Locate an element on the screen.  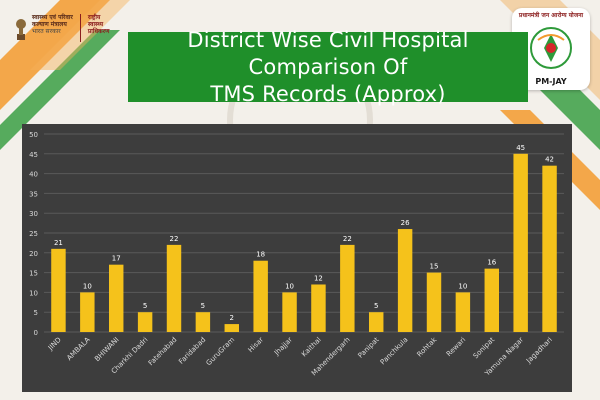
x-tick-label: Hisar is located at coordinates (256, 345).